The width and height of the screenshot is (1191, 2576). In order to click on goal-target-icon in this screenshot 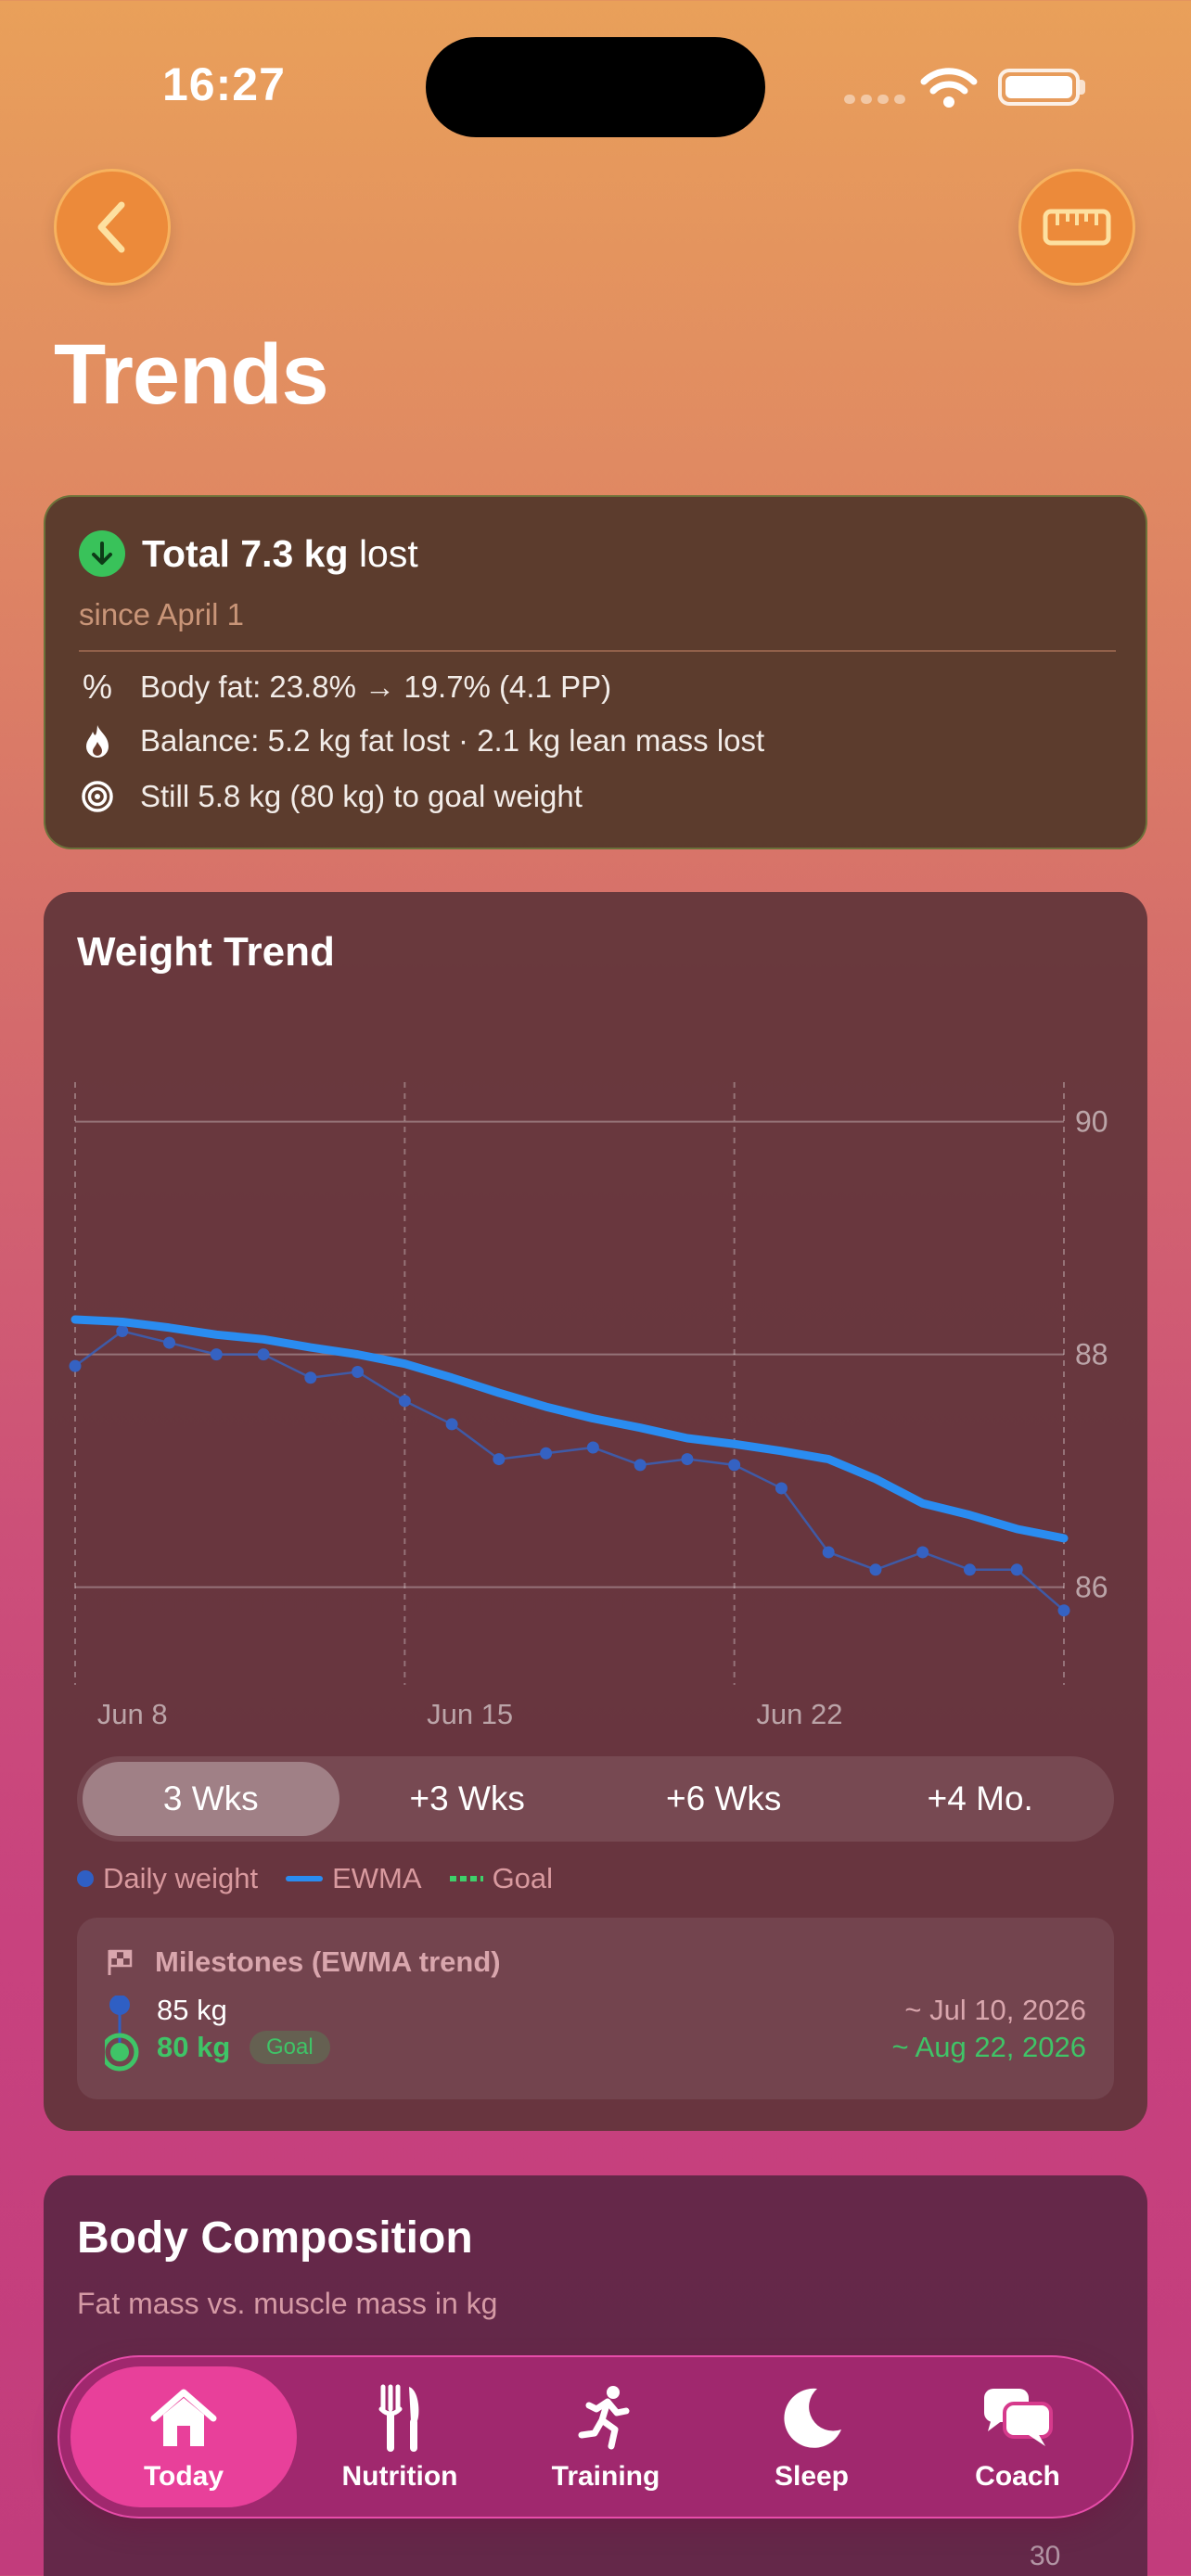, I will do `click(122, 2052)`.